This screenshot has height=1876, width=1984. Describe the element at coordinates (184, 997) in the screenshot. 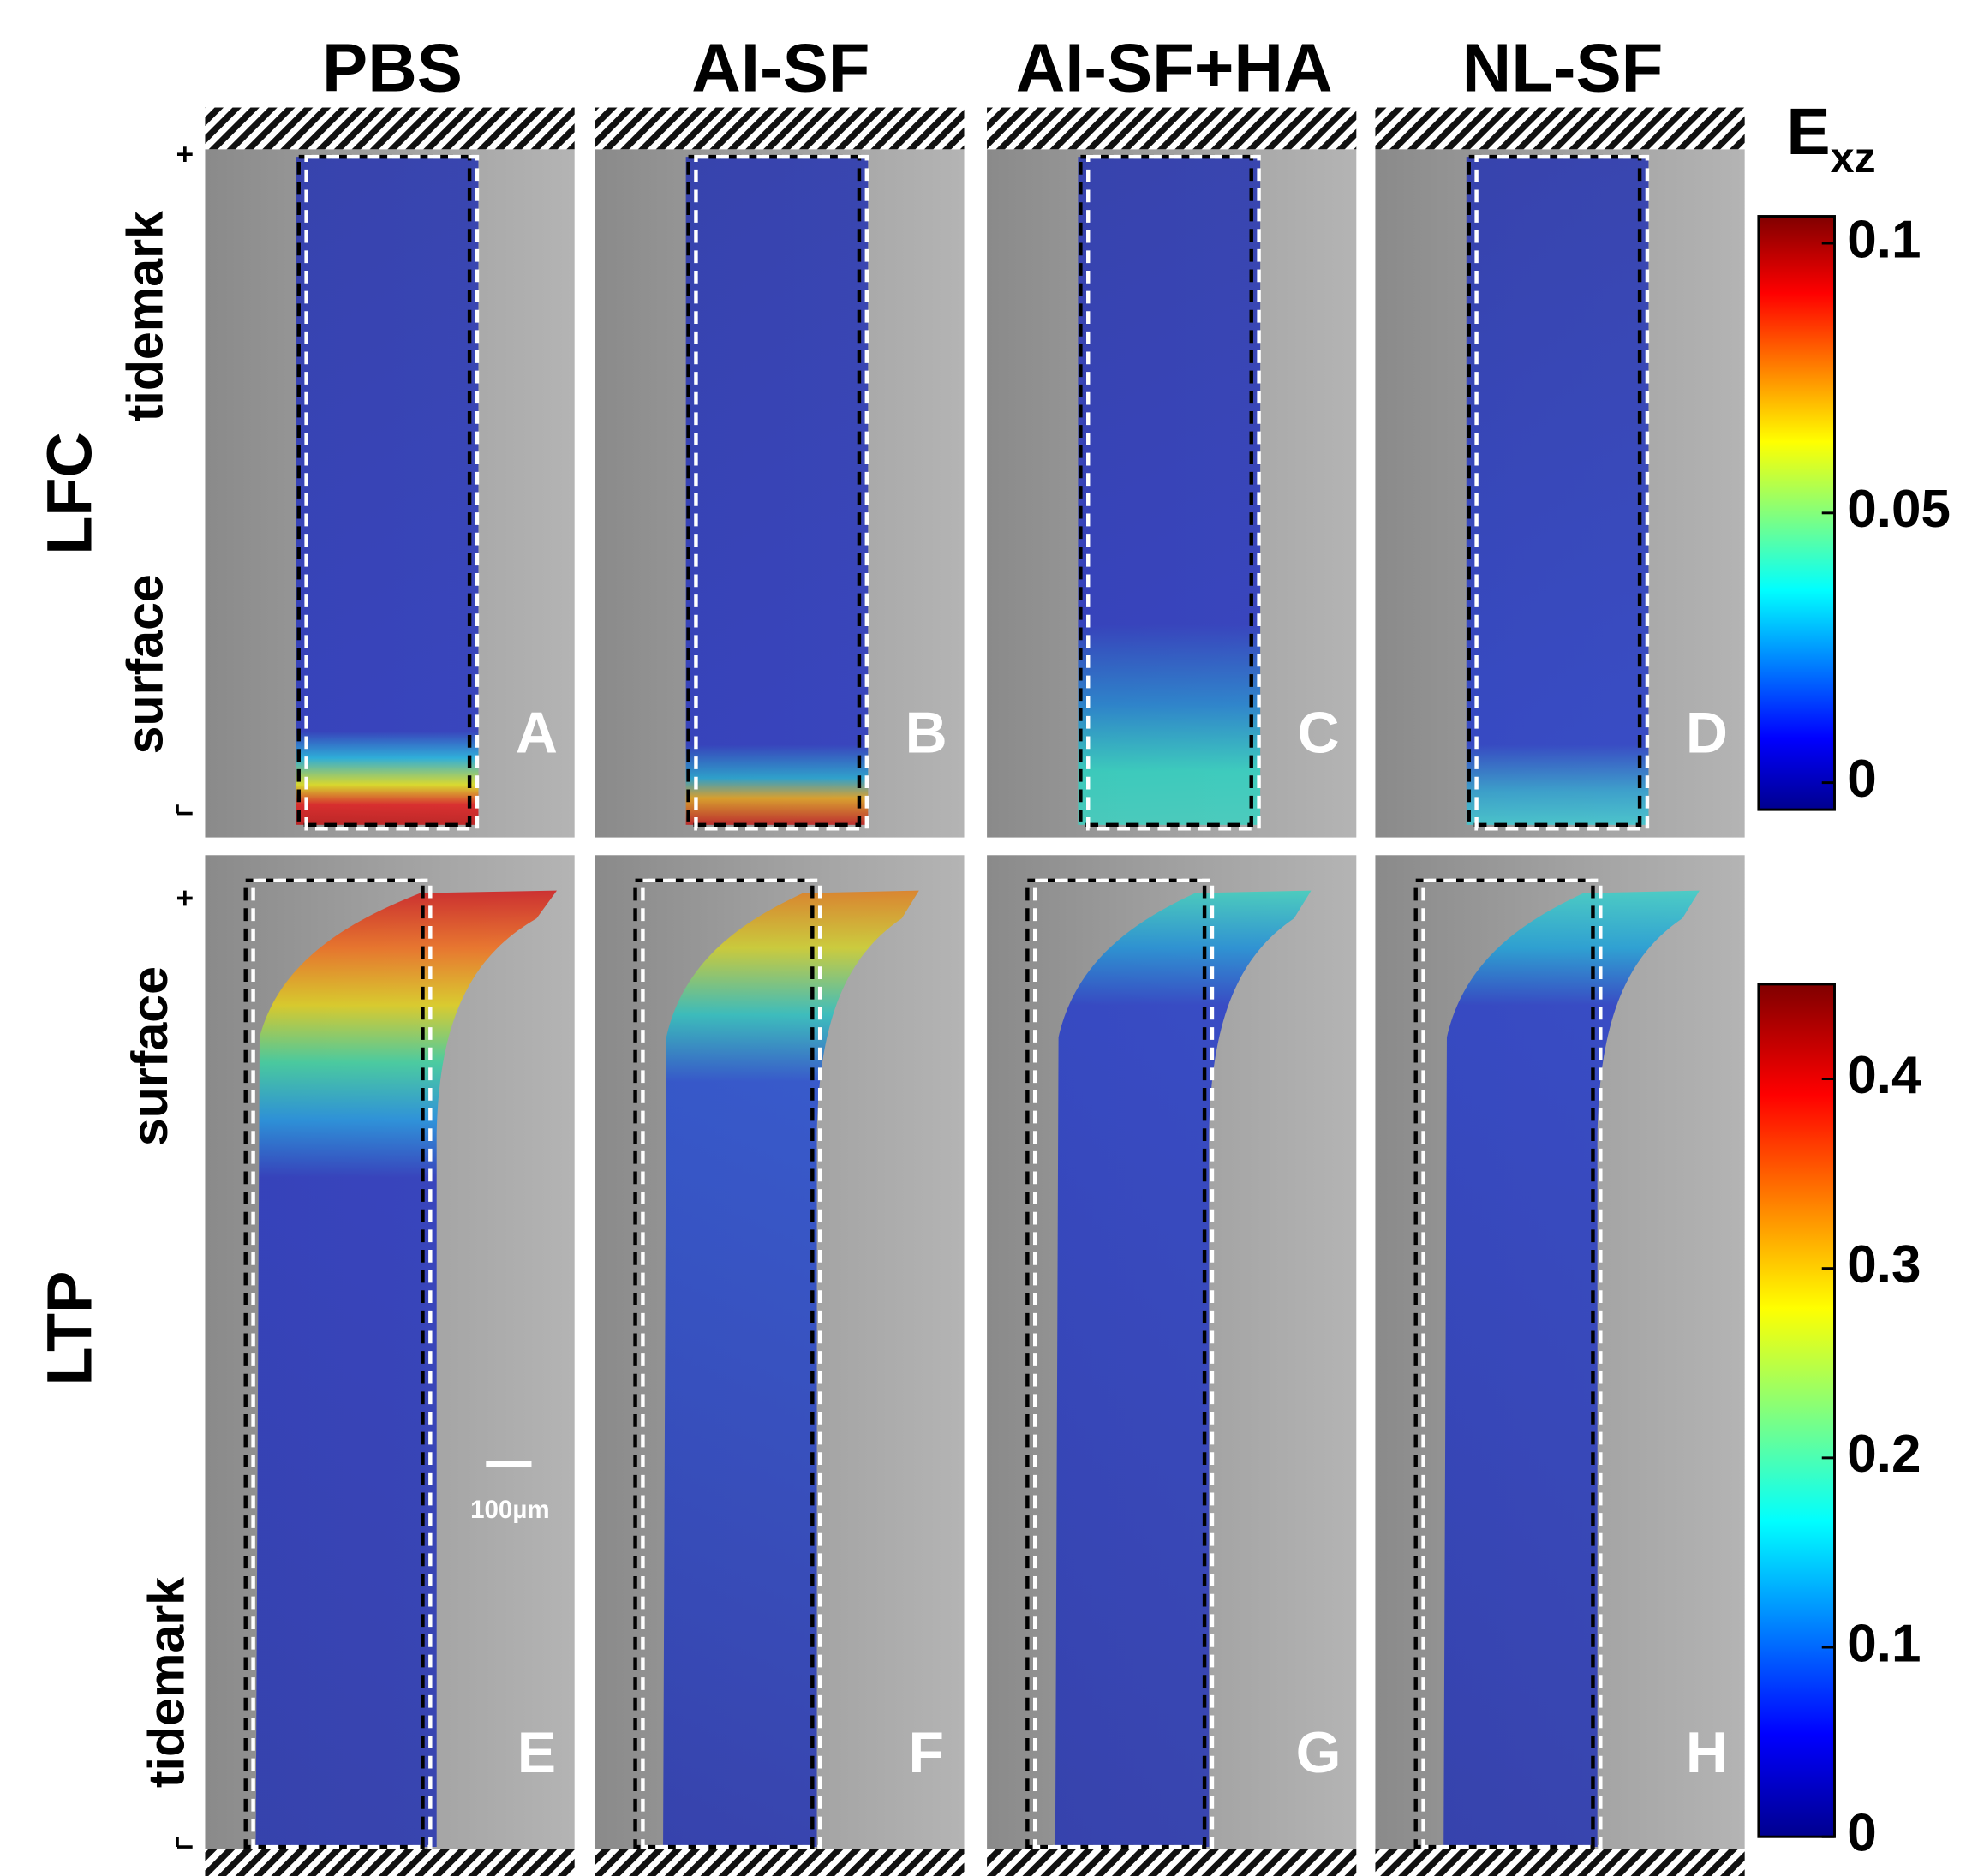

I see `depth-arrows` at that location.